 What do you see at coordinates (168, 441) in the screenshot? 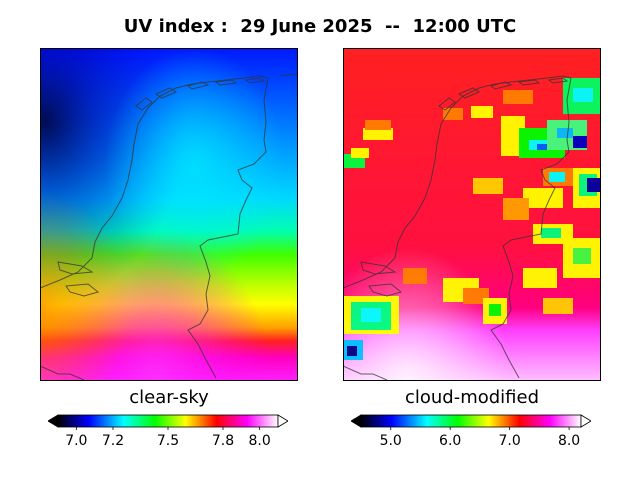
I see `clear-sky-tick-label: 7.5` at bounding box center [168, 441].